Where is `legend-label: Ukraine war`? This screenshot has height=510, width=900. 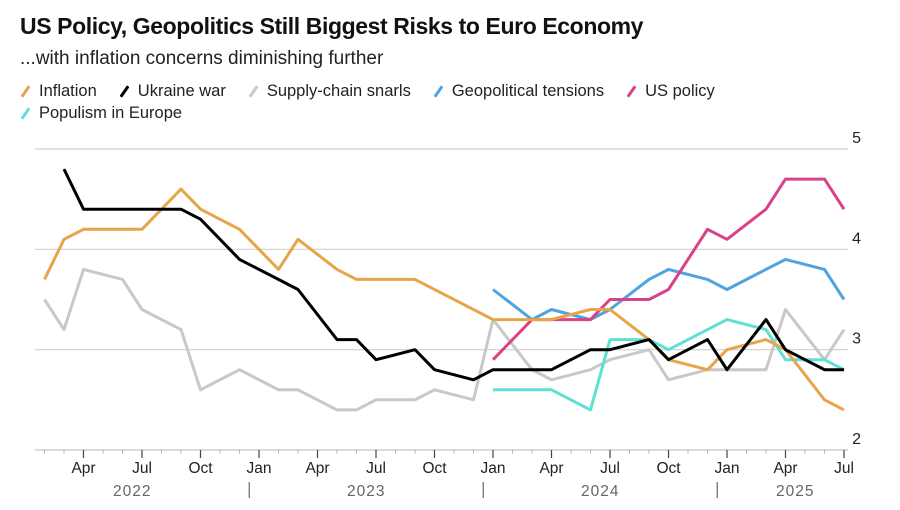
legend-label: Ukraine war is located at coordinates (181, 90).